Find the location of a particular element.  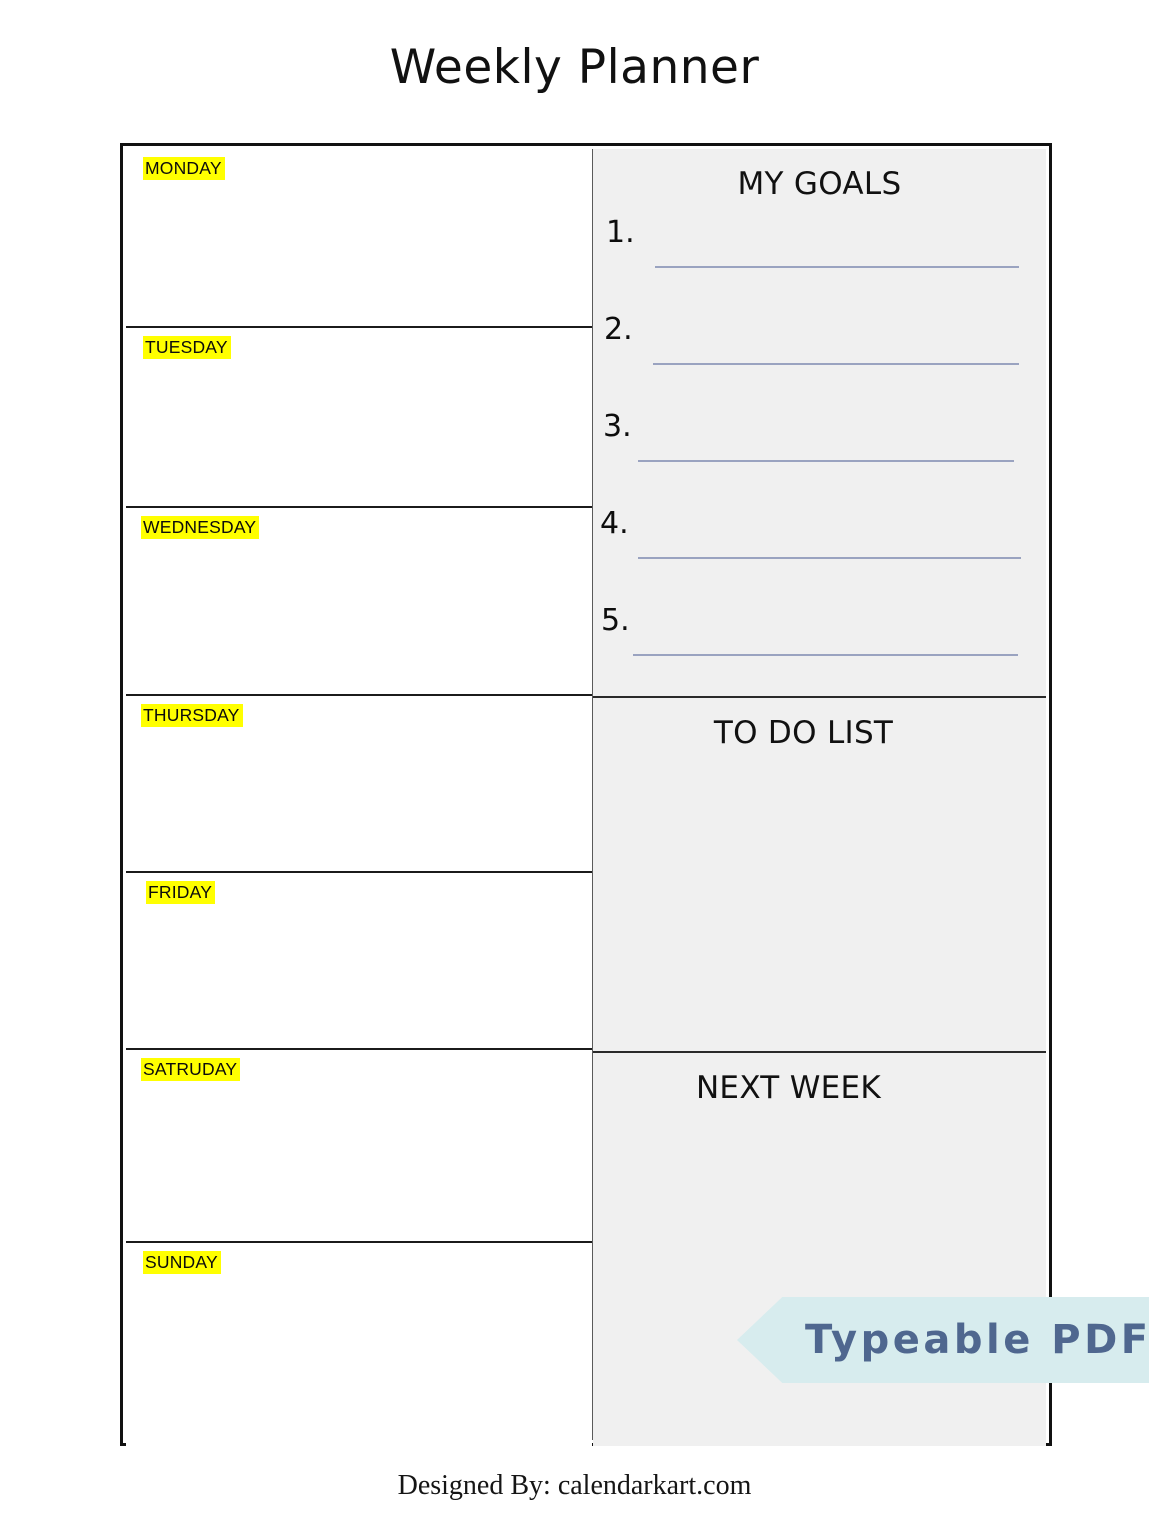

day-label-friday: FRIDAY is located at coordinates (181, 893).